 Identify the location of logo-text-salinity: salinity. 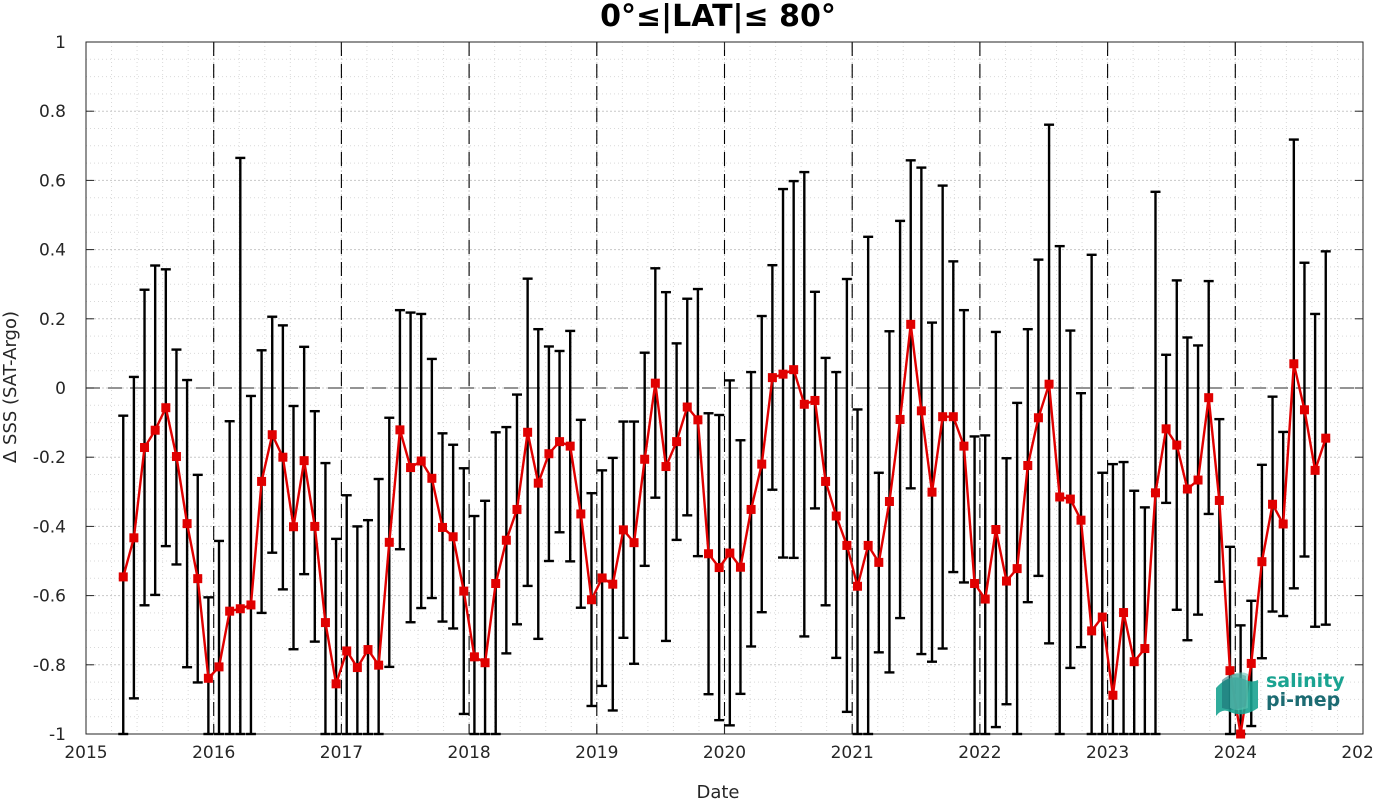
(1305, 681).